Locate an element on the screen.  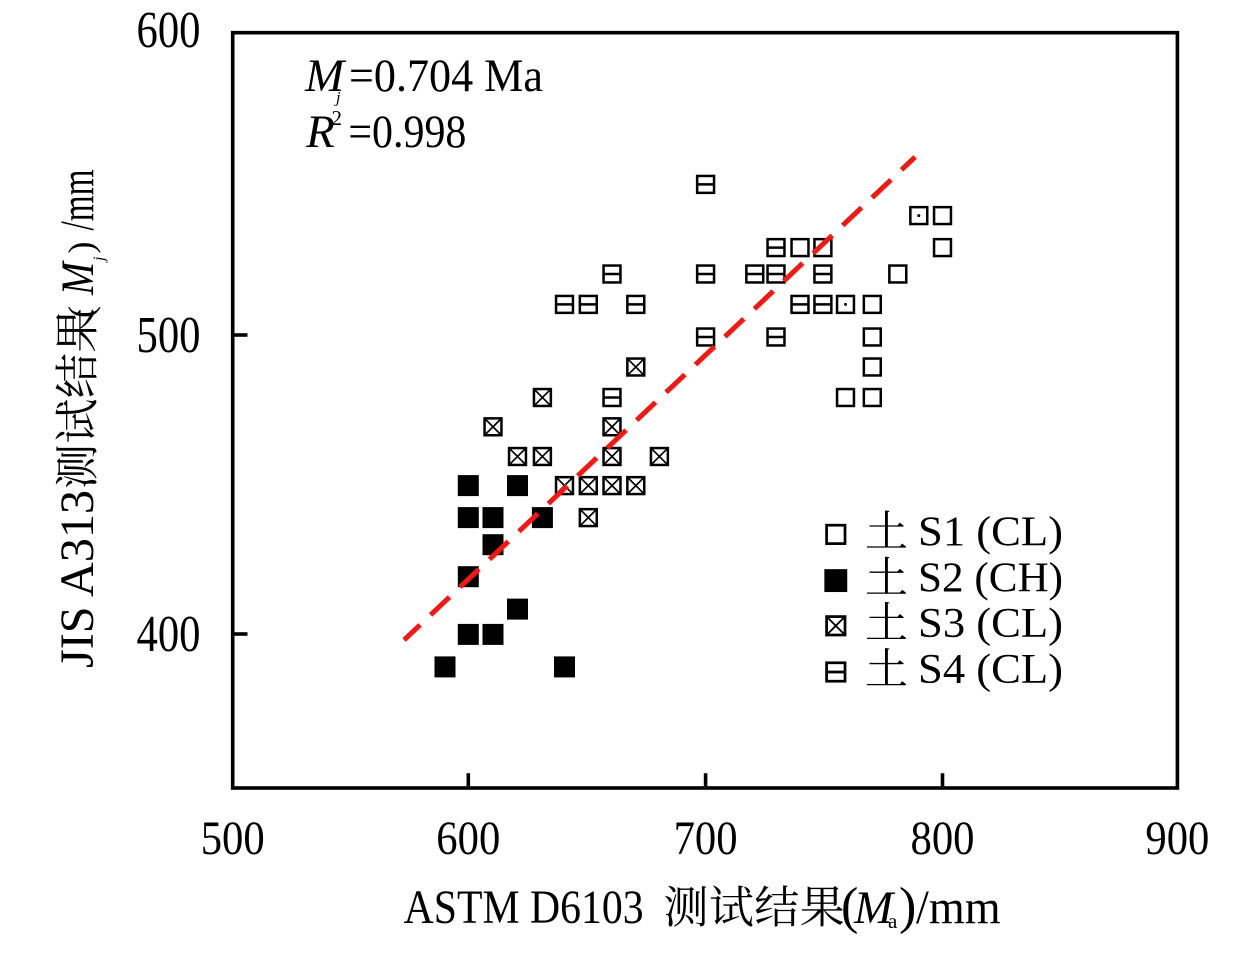
svg-text: =0.998 is located at coordinates (407, 132).